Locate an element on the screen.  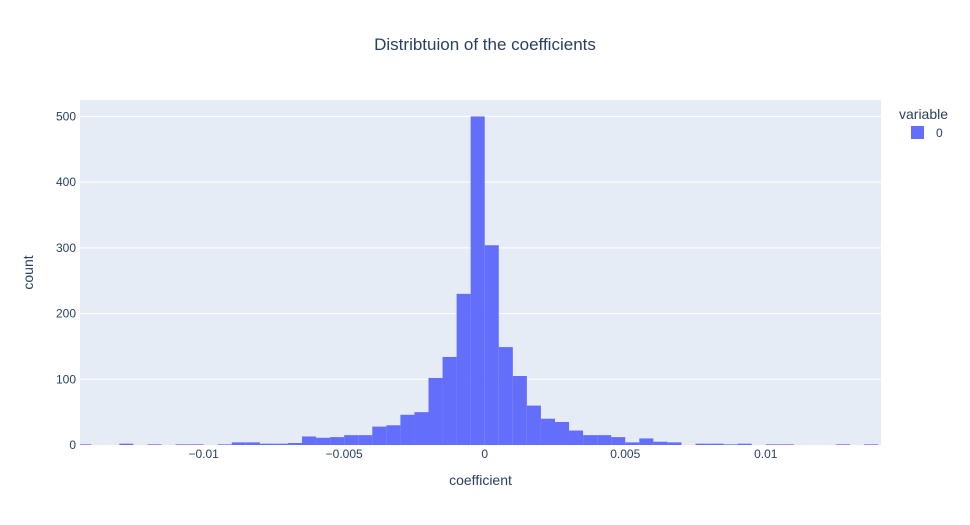
x-tick-label: −0.005 is located at coordinates (344, 454).